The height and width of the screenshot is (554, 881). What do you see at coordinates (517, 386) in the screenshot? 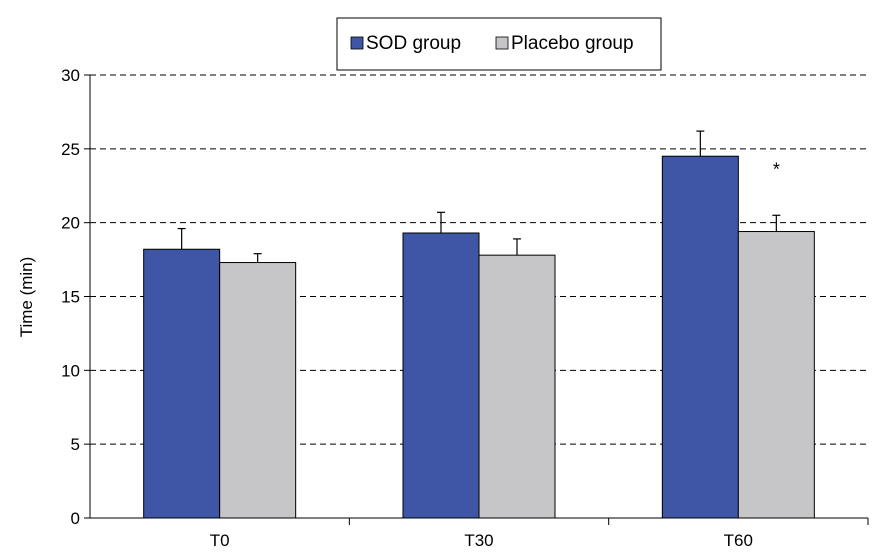
I see `bar-placebo-group-t30` at bounding box center [517, 386].